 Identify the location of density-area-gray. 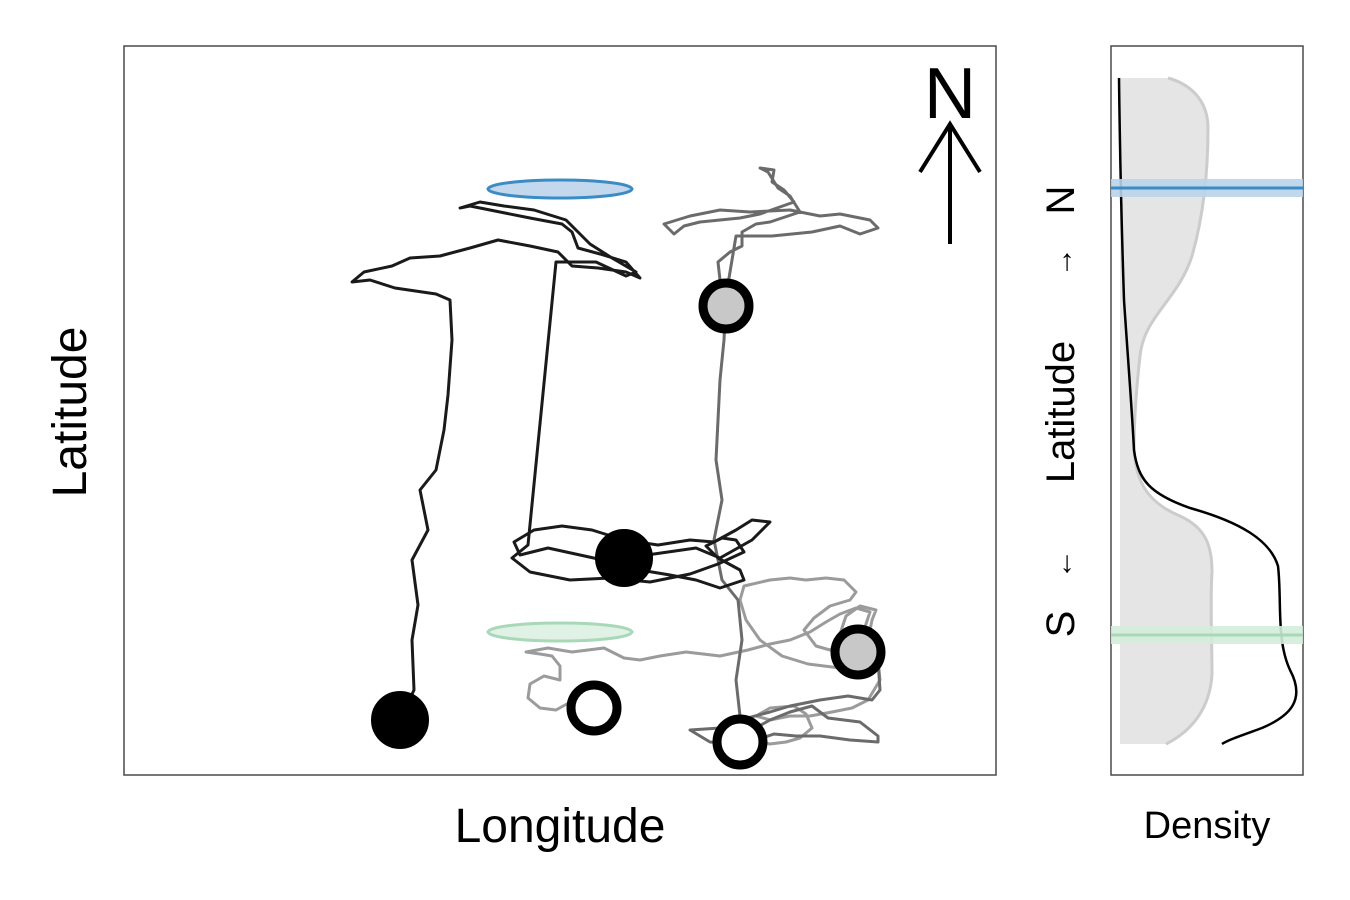
(1166, 411).